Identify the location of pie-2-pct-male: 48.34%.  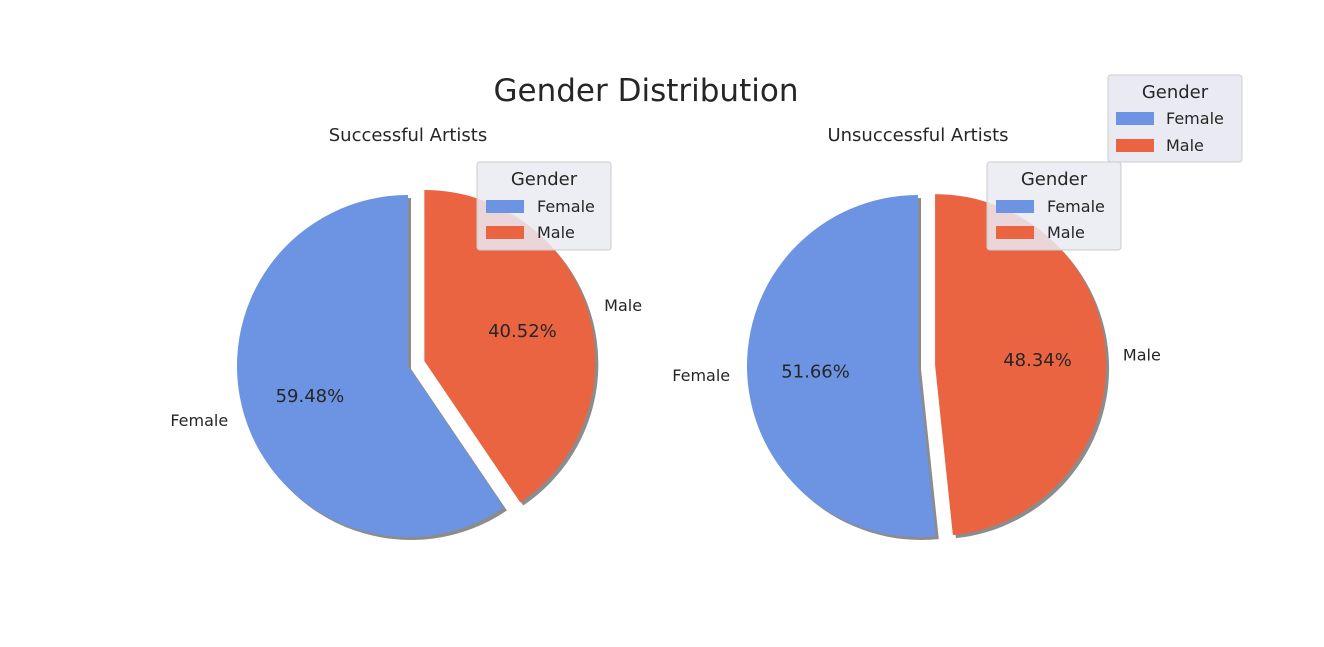
(1037, 360).